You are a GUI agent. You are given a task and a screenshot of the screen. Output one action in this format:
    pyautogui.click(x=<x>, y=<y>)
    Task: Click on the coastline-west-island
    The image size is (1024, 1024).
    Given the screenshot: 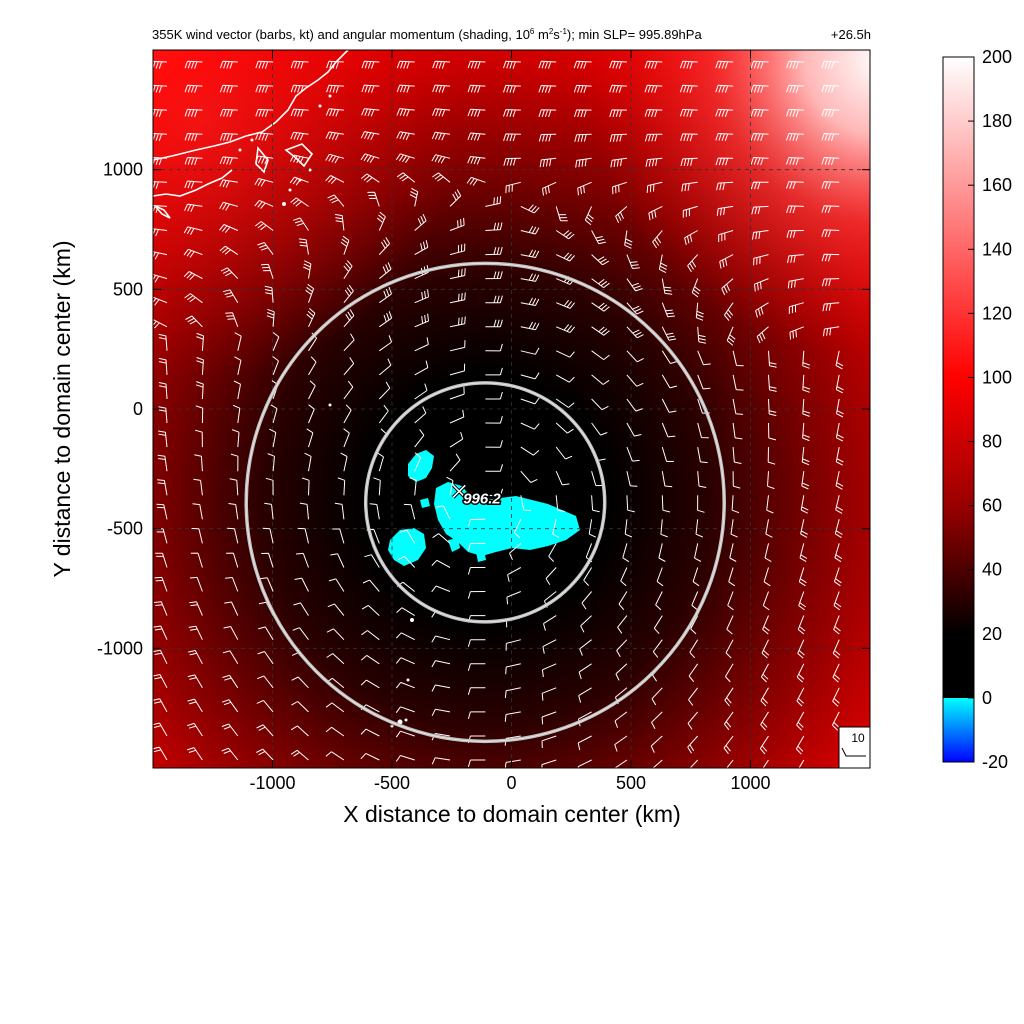 What is the action you would take?
    pyautogui.click(x=162, y=212)
    